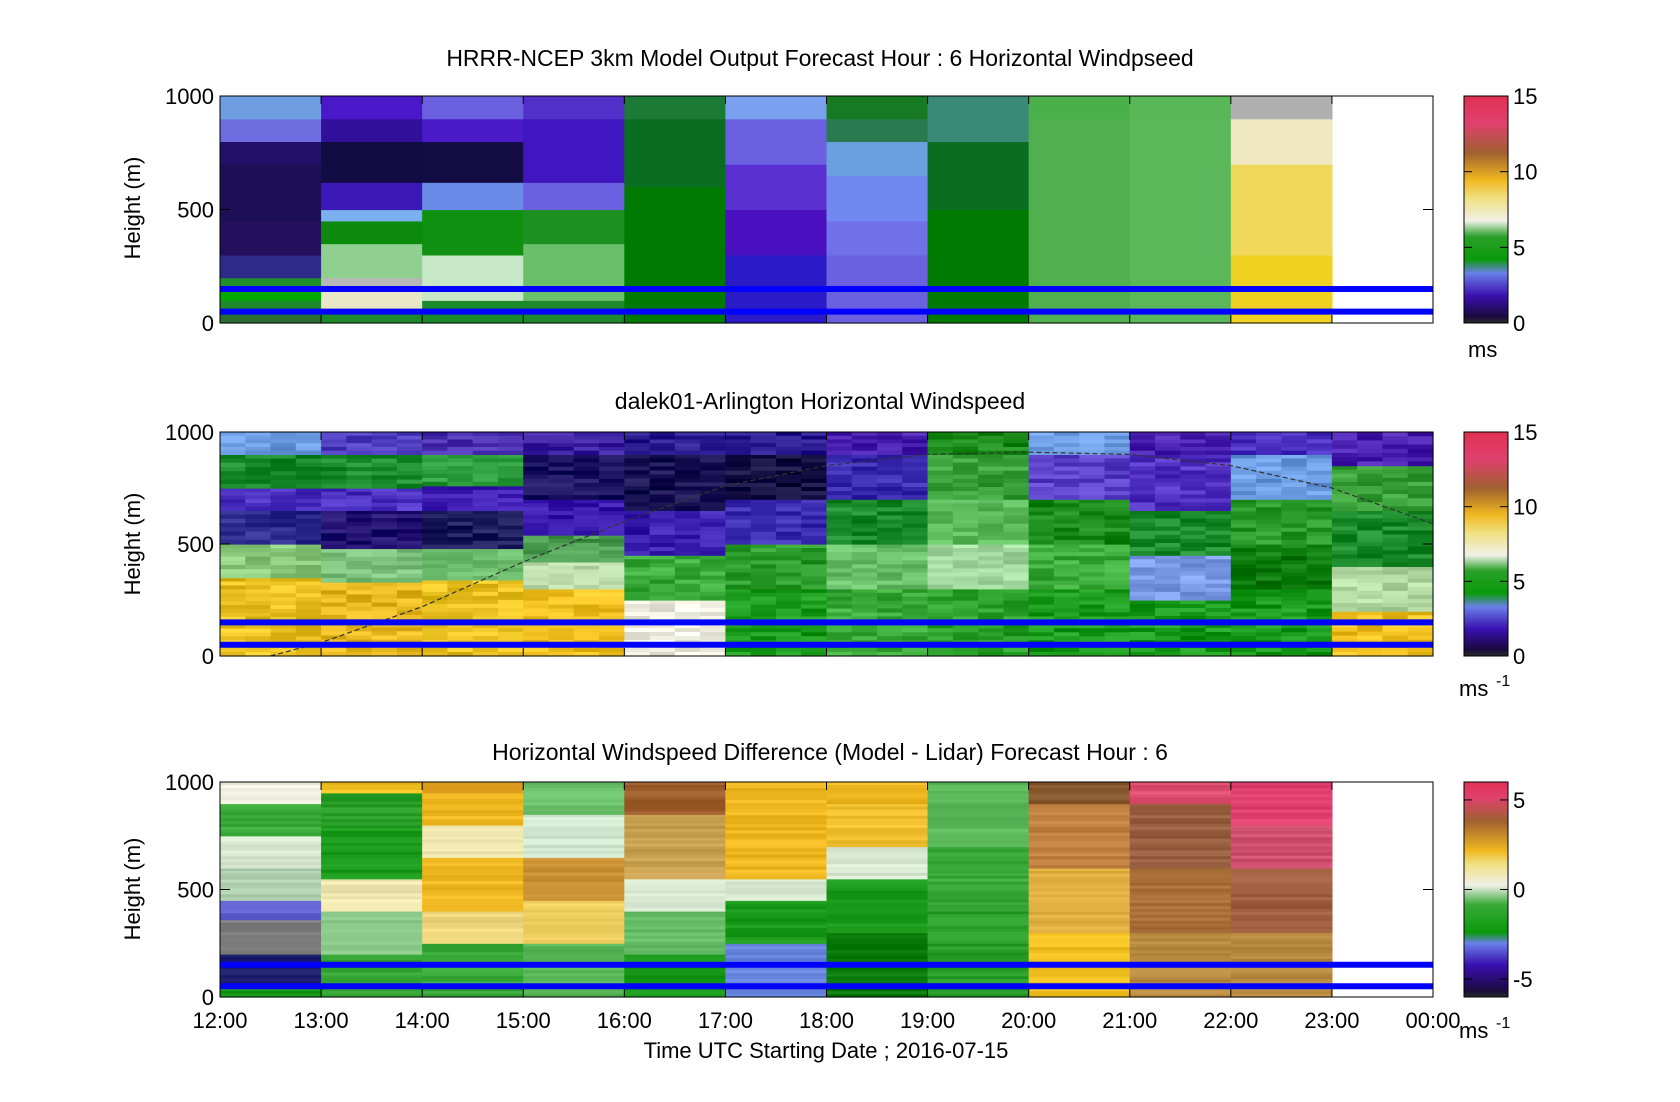 This screenshot has width=1680, height=1102. What do you see at coordinates (1432, 1020) in the screenshot?
I see `x-tick-label: 00:00` at bounding box center [1432, 1020].